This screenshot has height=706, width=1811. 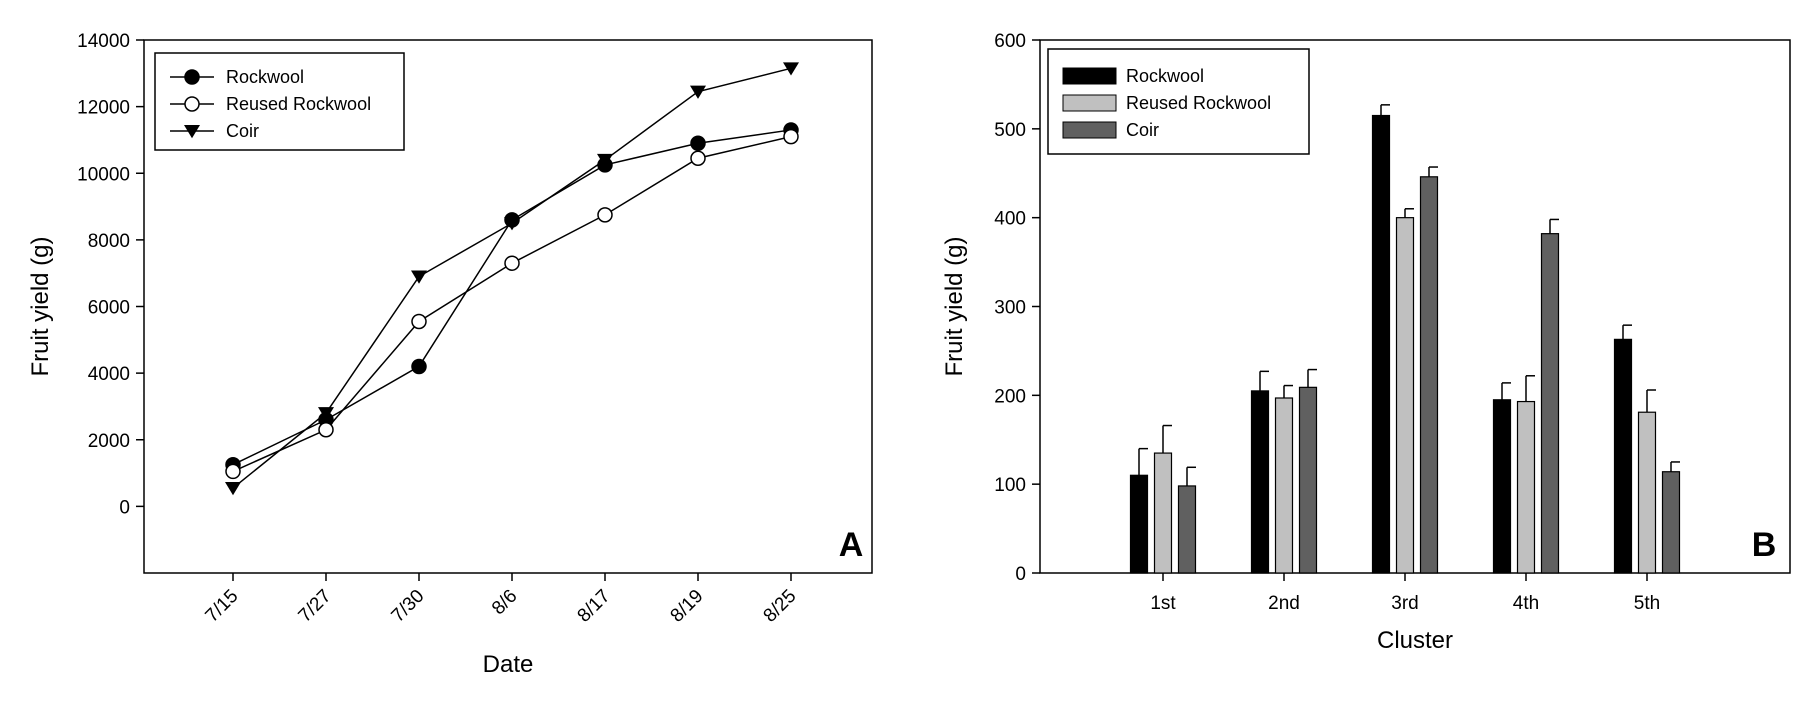 What do you see at coordinates (1010, 41) in the screenshot?
I see `y-tick-label: 600` at bounding box center [1010, 41].